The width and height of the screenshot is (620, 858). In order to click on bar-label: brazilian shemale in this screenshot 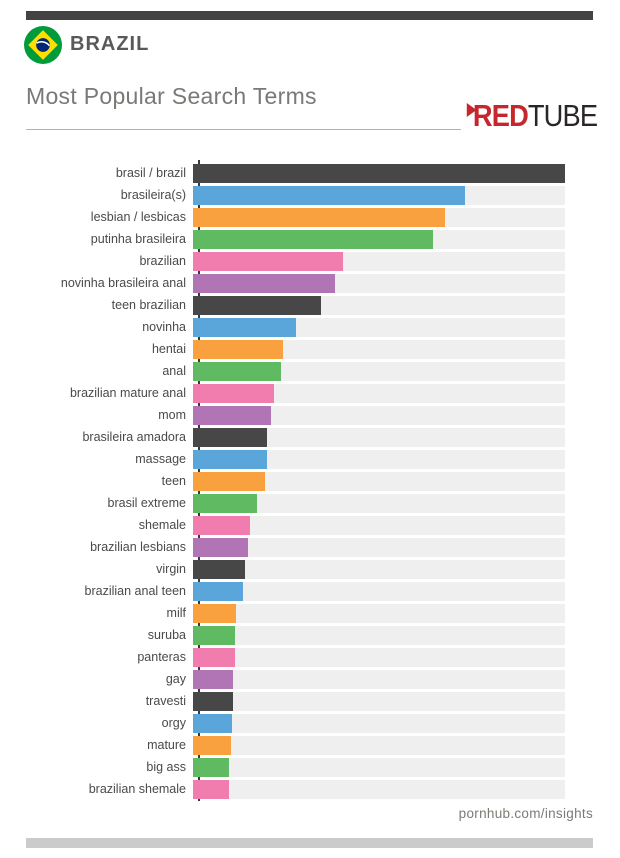, I will do `click(137, 789)`.